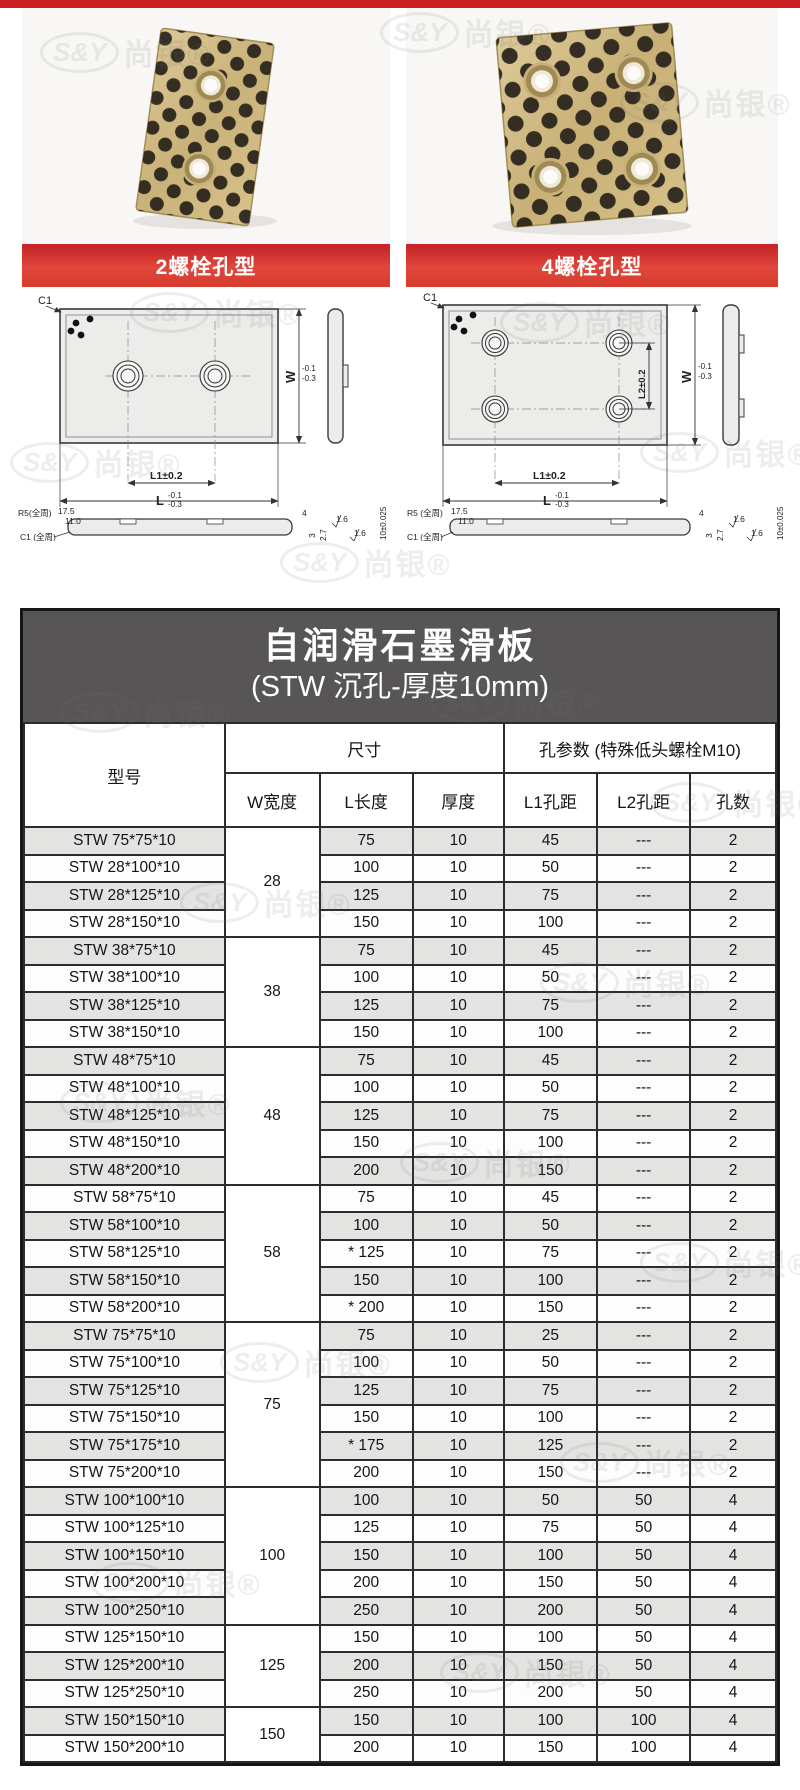  I want to click on model-cell: STW 28*150*10, so click(124, 923).